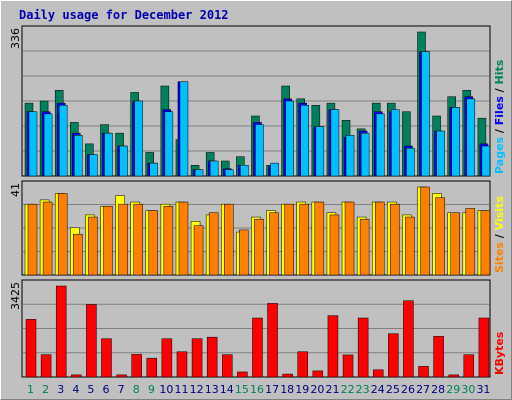 This screenshot has height=400, width=512. What do you see at coordinates (166, 389) in the screenshot?
I see `x-tick-label: 10` at bounding box center [166, 389].